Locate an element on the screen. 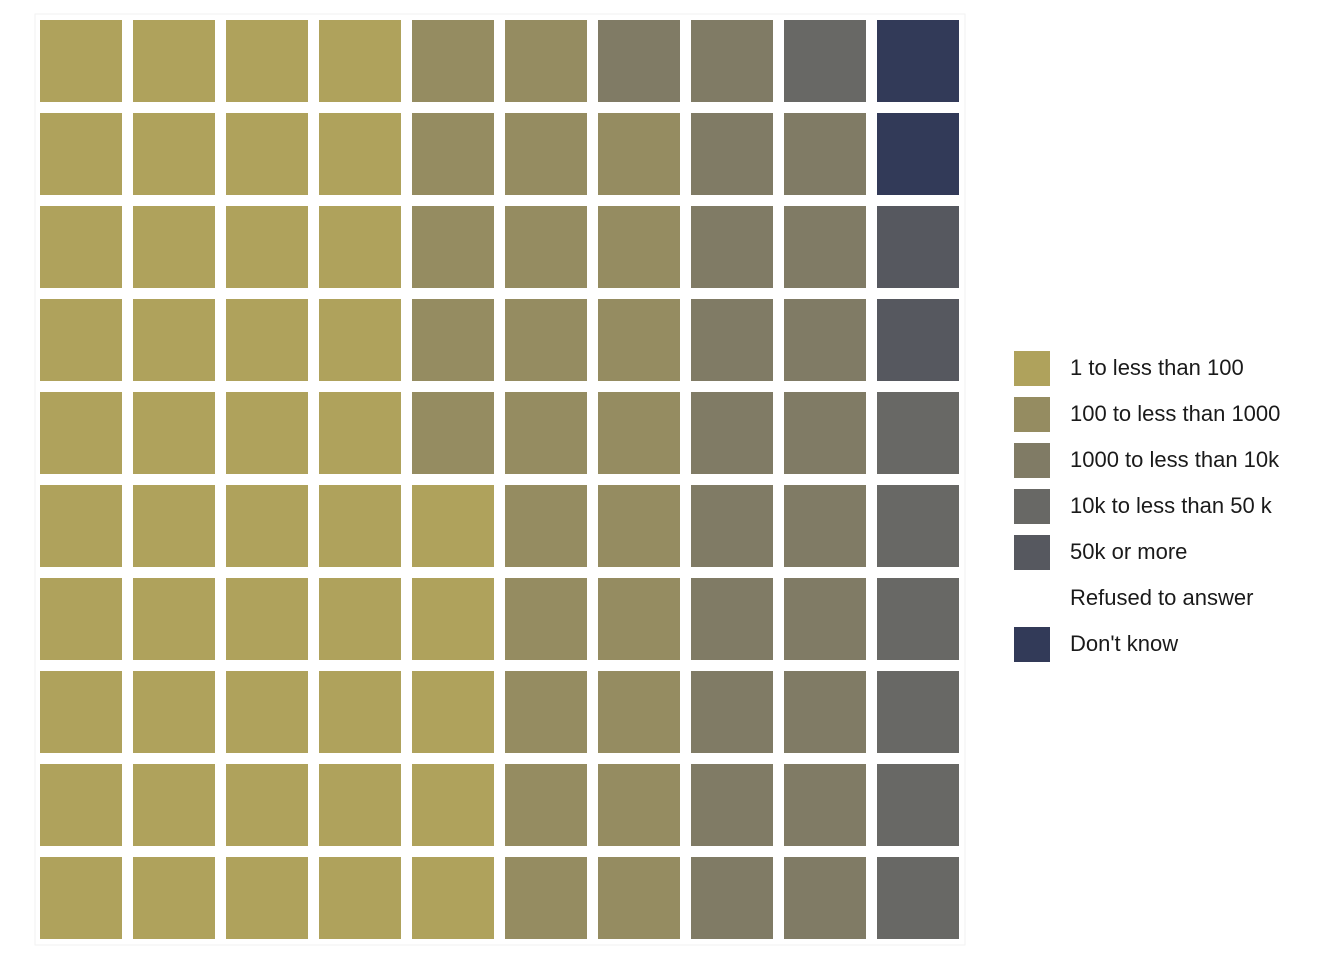 The height and width of the screenshot is (960, 1344). legend-label: 10k to less than 50 k is located at coordinates (1171, 505).